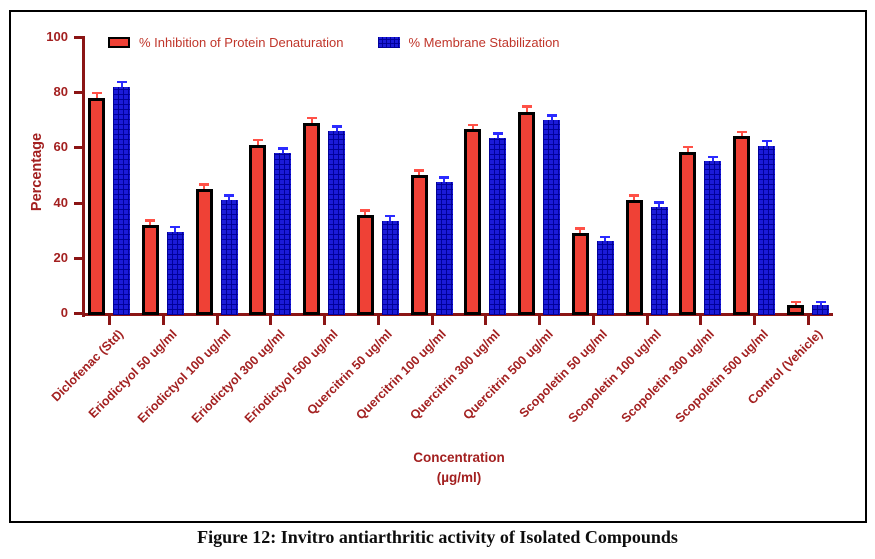  I want to click on legend-item-protein-denaturation: % Inhibition of Protein Denaturation, so click(226, 42).